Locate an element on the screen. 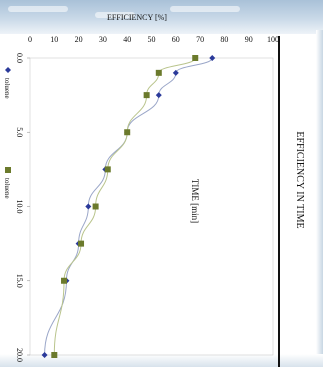 This screenshot has width=323, height=367. header-banner is located at coordinates (161, 17).